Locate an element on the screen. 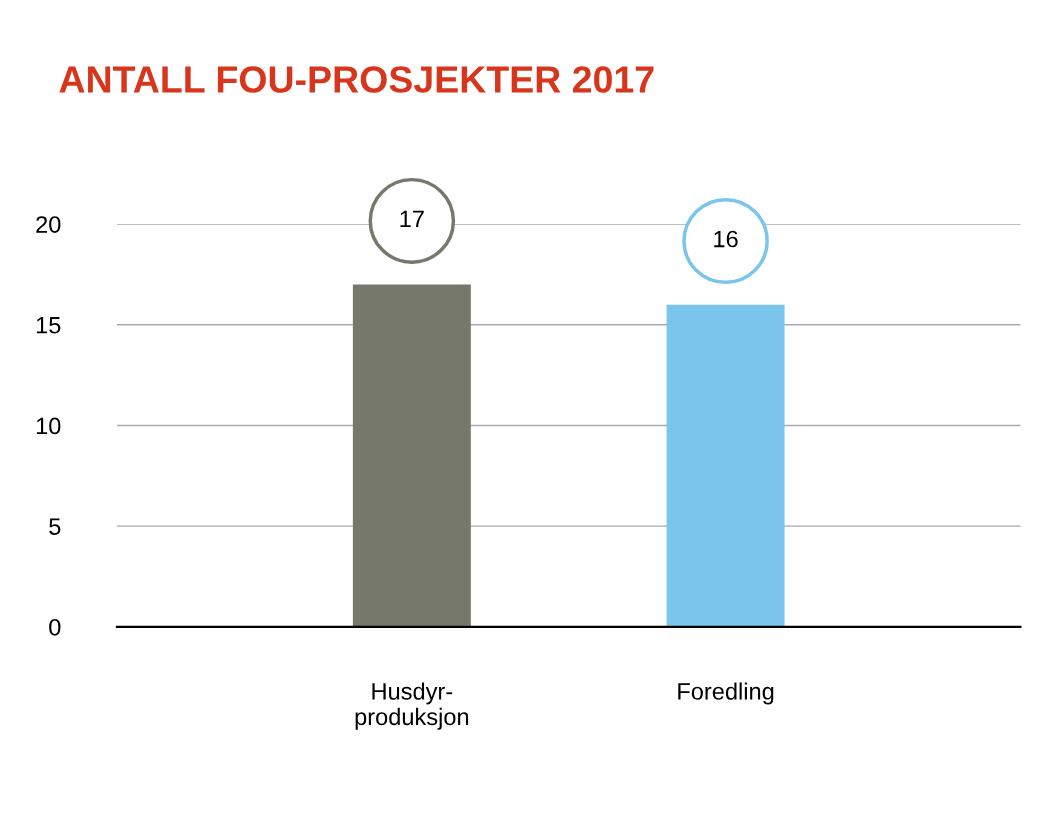  x-tick-label: Foredling is located at coordinates (726, 693).